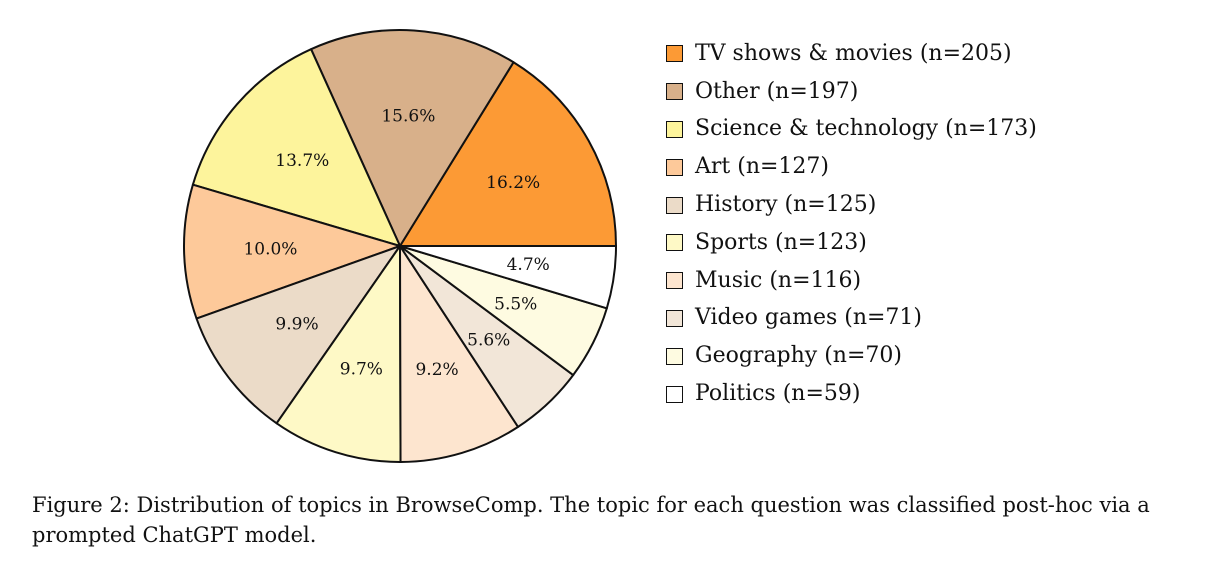 This screenshot has height=584, width=1228. Describe the element at coordinates (809, 318) in the screenshot. I see `legend-label: Video games (n=71)` at that location.